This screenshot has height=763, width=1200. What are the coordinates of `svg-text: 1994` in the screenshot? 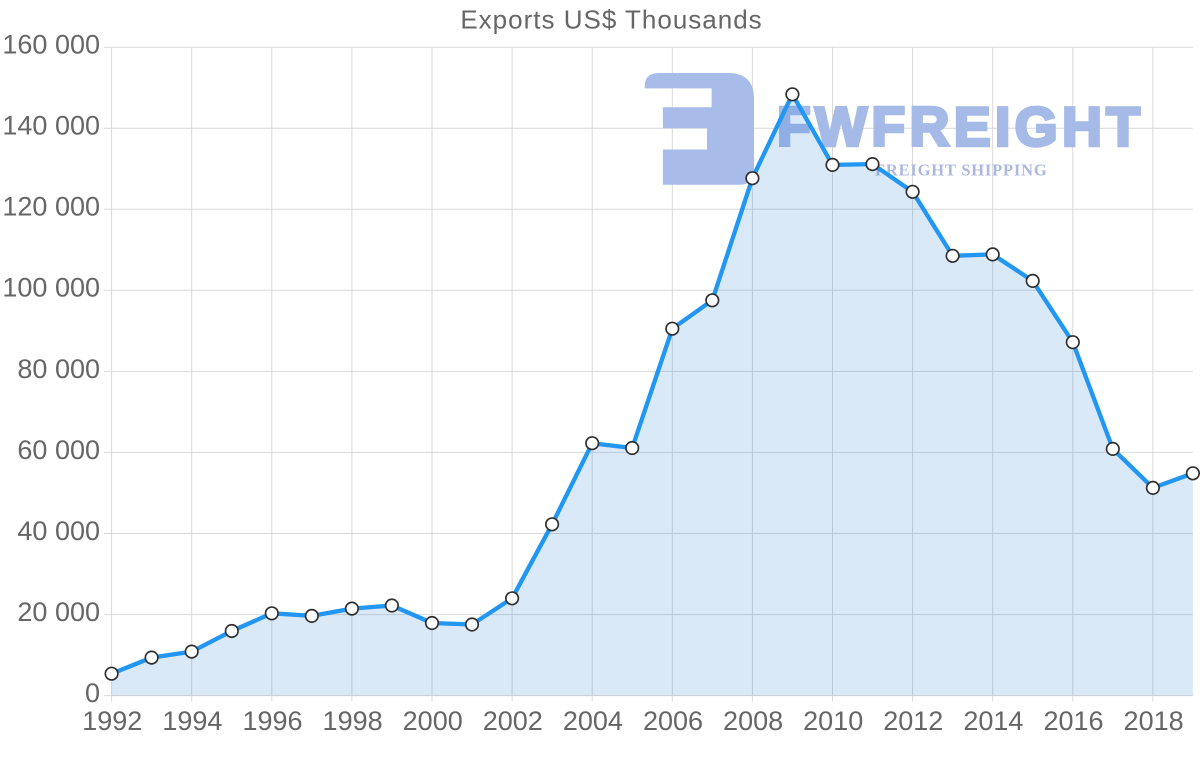 It's located at (192, 721).